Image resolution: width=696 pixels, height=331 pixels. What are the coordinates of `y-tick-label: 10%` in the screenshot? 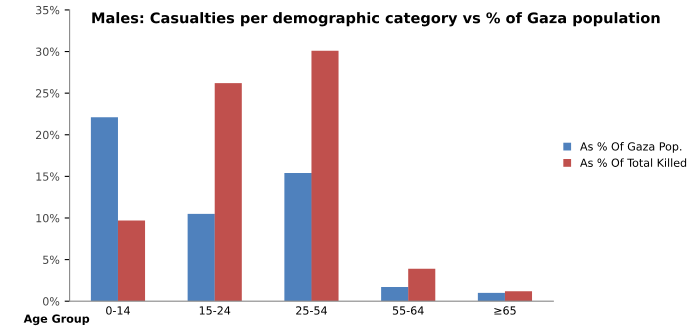 It's located at (48, 218).